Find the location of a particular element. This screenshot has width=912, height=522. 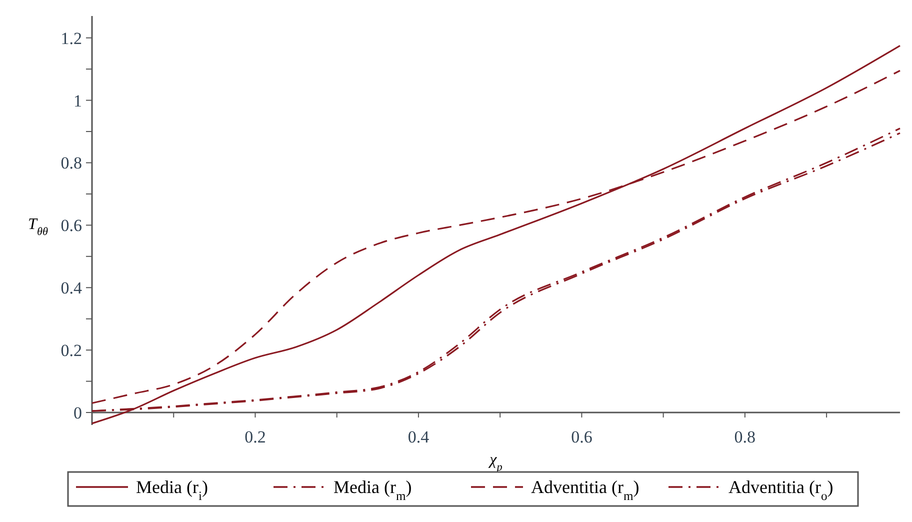

legend-label: Media (r$_{i}$) is located at coordinates (172, 490).